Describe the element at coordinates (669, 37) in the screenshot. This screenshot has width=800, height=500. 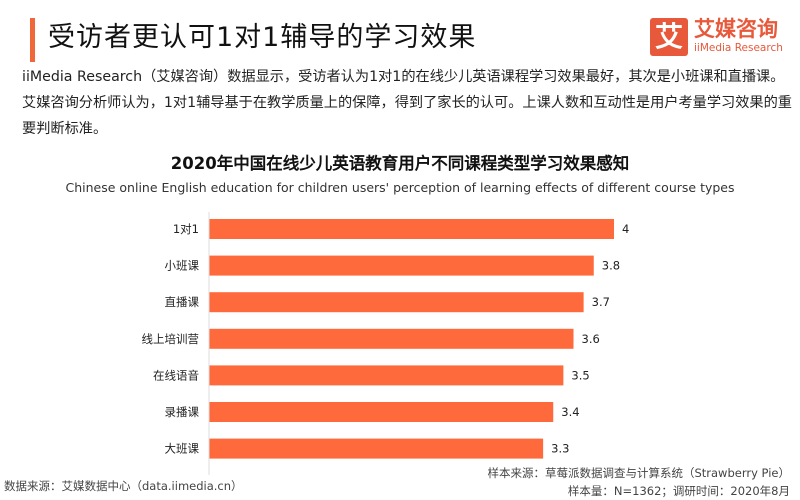
I see `logo-mark: 艾` at that location.